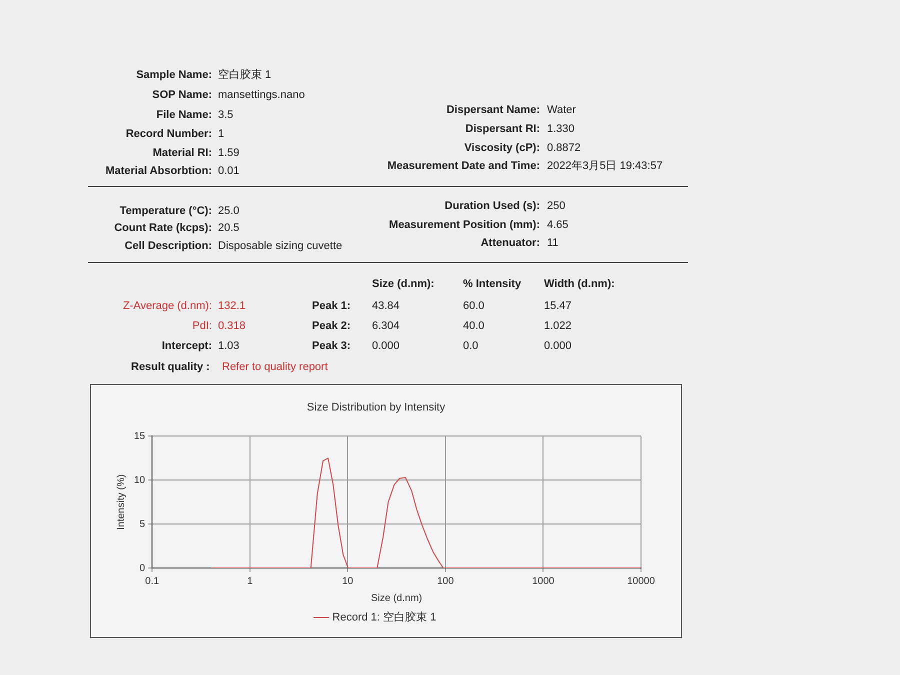 This screenshot has height=675, width=900. What do you see at coordinates (556, 206) in the screenshot?
I see `text: 250` at bounding box center [556, 206].